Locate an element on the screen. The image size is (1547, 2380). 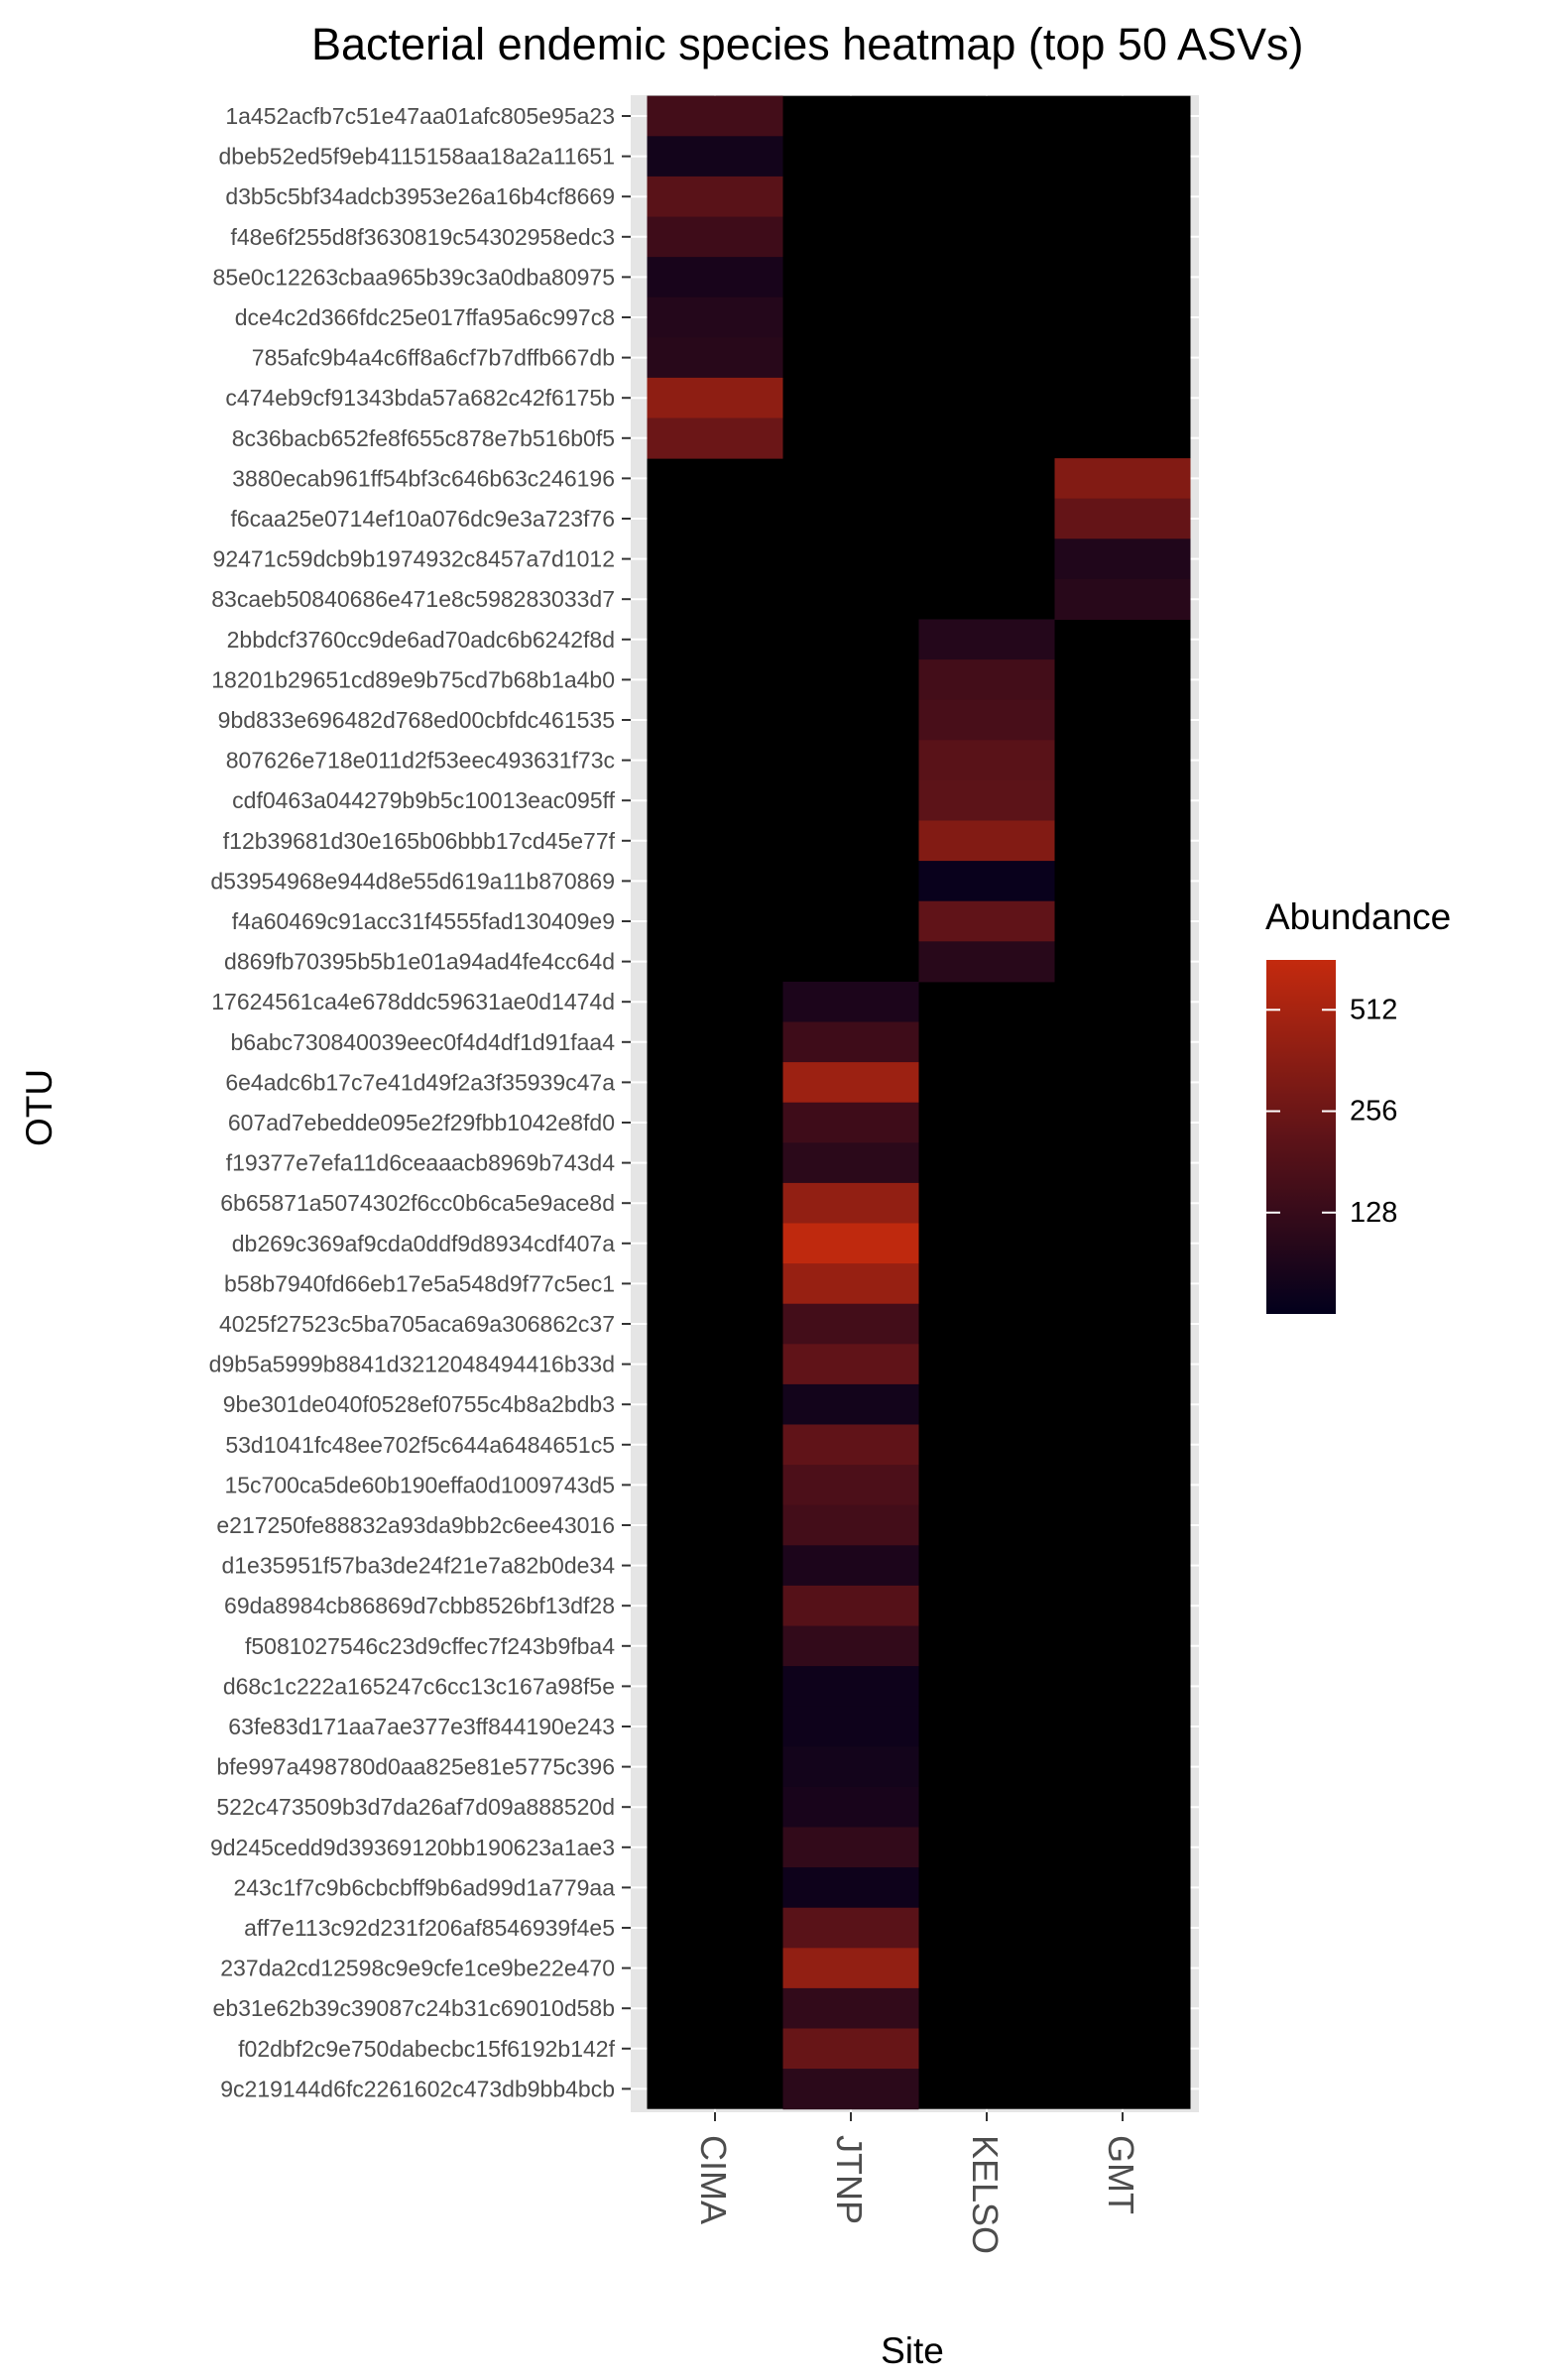
y-tick-label: 4025f27523c5ba705aca69a306862c37 is located at coordinates (417, 1324).